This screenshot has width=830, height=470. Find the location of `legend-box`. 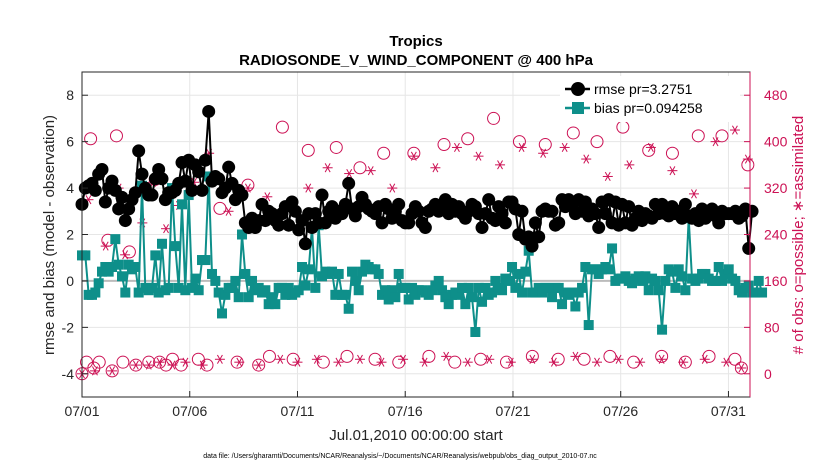

legend-box is located at coordinates (650, 99).